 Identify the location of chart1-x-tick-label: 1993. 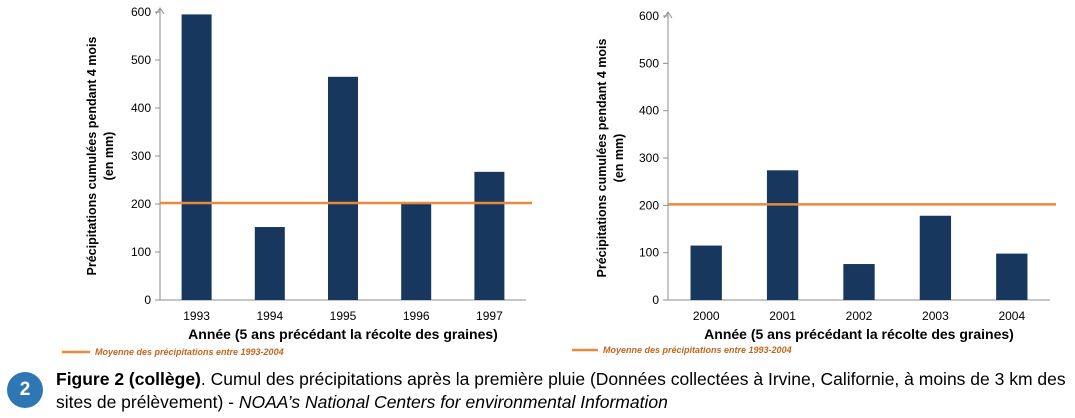
(196, 316).